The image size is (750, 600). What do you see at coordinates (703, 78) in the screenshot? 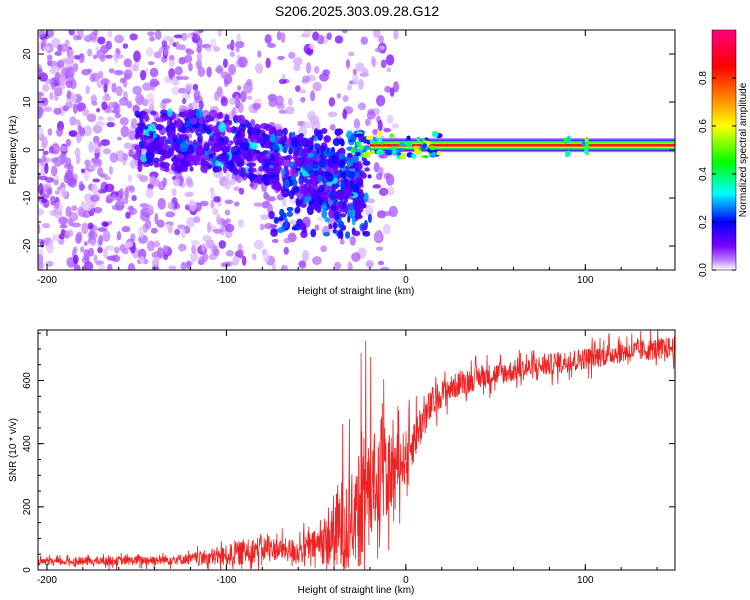
I see `colorbar-tick-label: 0.8` at bounding box center [703, 78].